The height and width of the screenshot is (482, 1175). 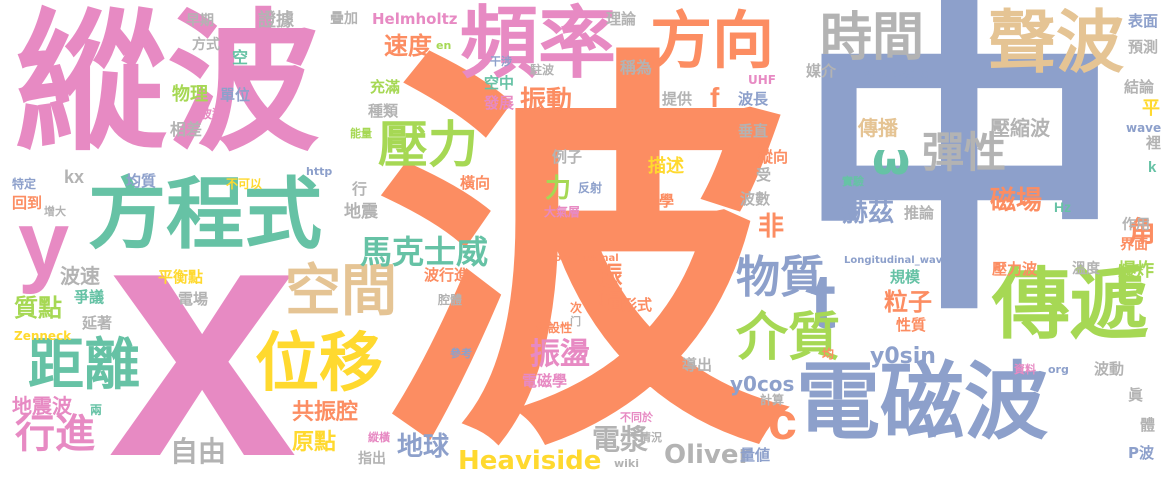 What do you see at coordinates (193, 299) in the screenshot?
I see `word-dianchang: 電場` at bounding box center [193, 299].